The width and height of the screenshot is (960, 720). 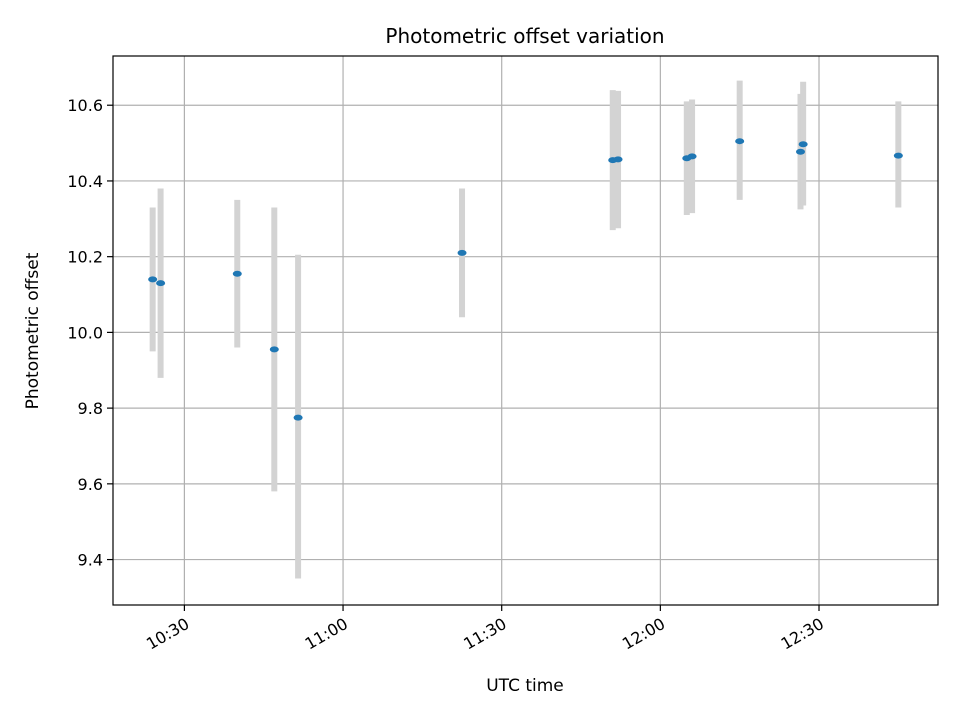 I want to click on y-axis-label: Photometric offset, so click(x=33, y=330).